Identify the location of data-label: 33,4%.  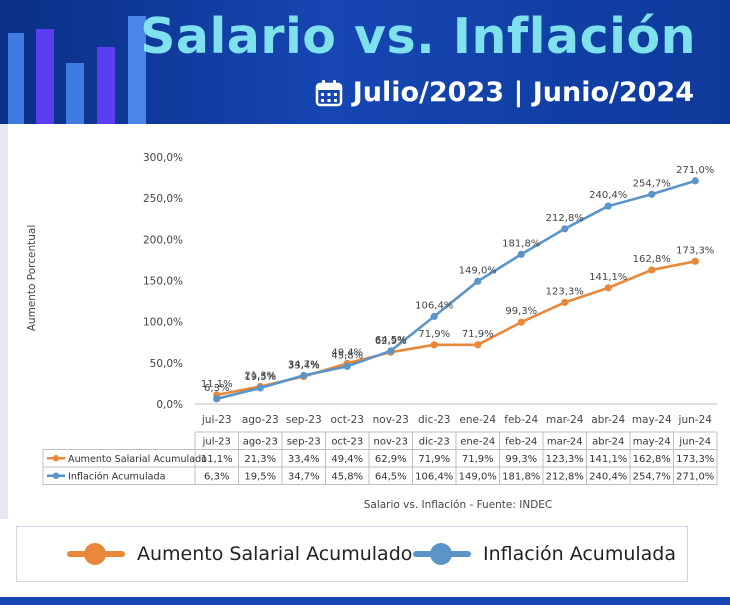
(304, 366).